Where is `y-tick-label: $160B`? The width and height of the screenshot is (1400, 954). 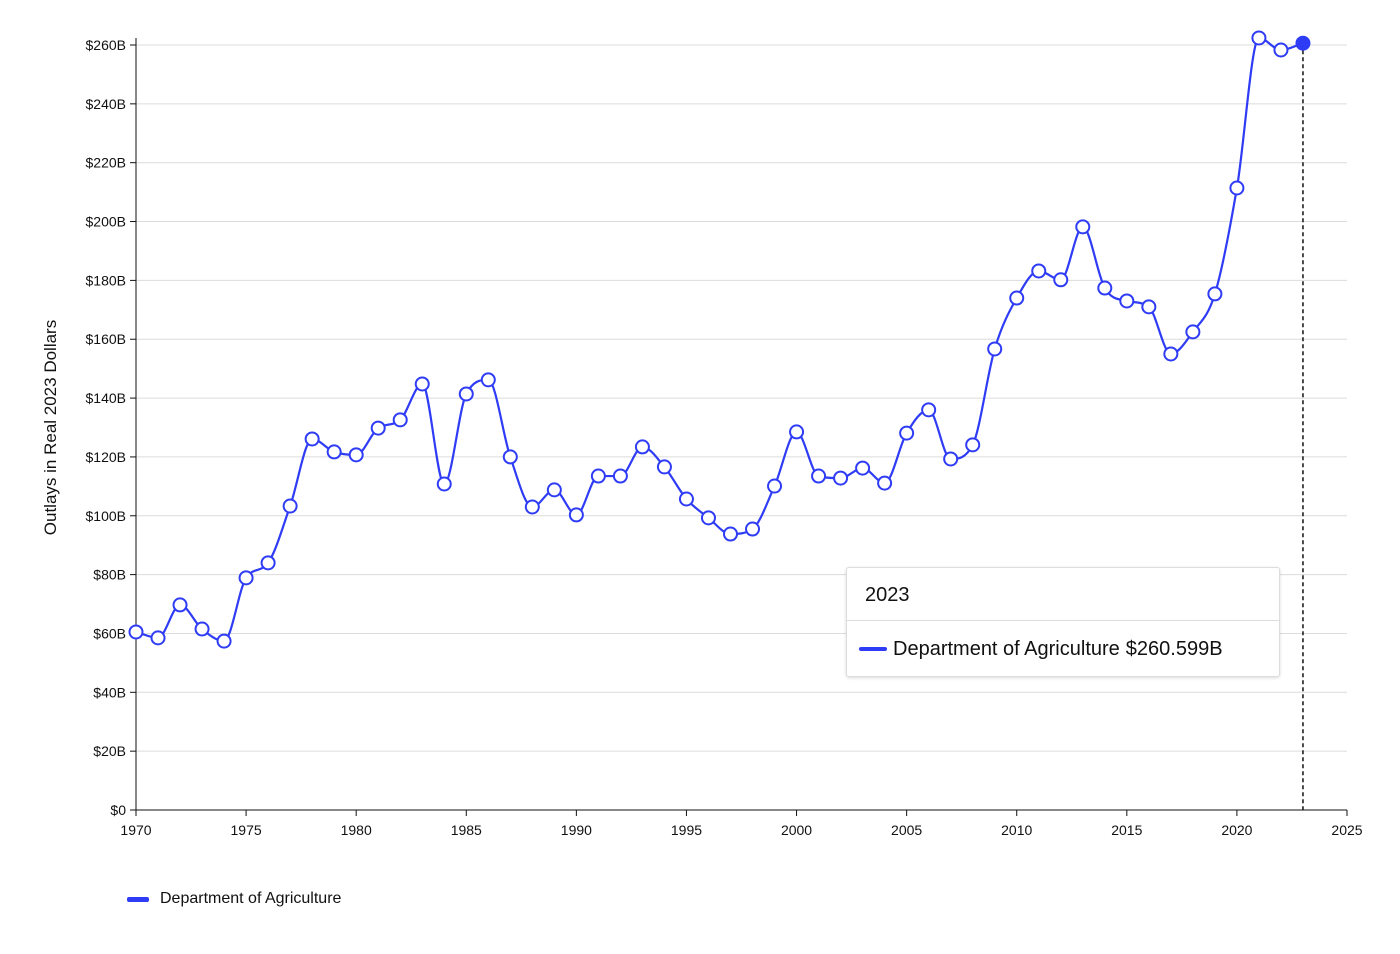 y-tick-label: $160B is located at coordinates (106, 339).